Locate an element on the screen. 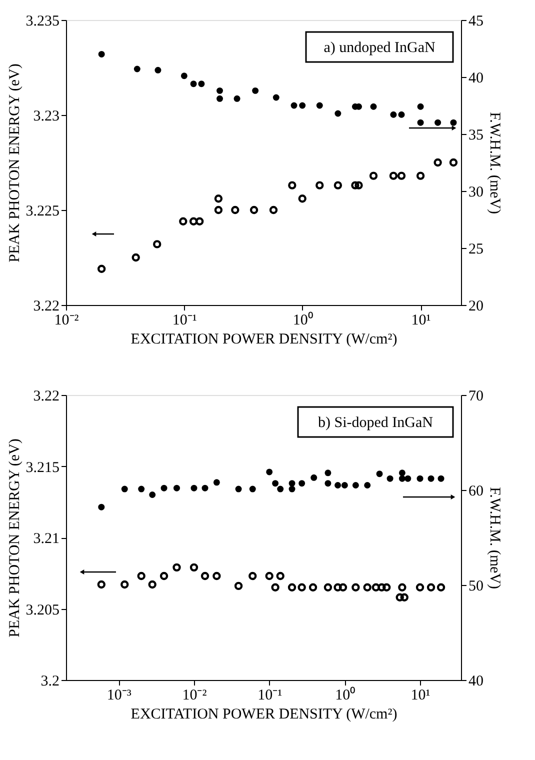 This screenshot has height=760, width=535. y2-tick-label: 25 is located at coordinates (476, 250).